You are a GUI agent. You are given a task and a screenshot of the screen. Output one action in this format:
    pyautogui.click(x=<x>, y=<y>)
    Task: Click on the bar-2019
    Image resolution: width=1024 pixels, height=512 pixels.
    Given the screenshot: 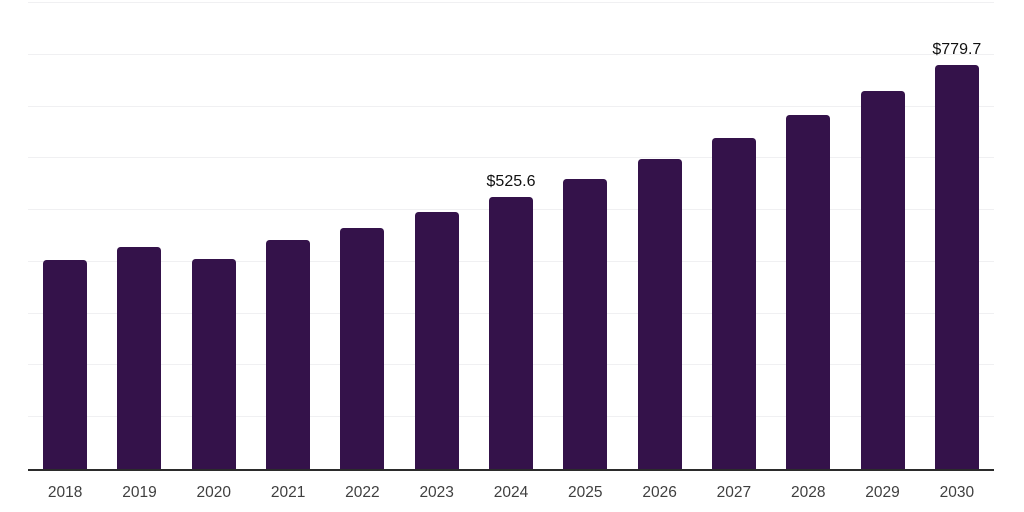 What is the action you would take?
    pyautogui.click(x=139, y=357)
    